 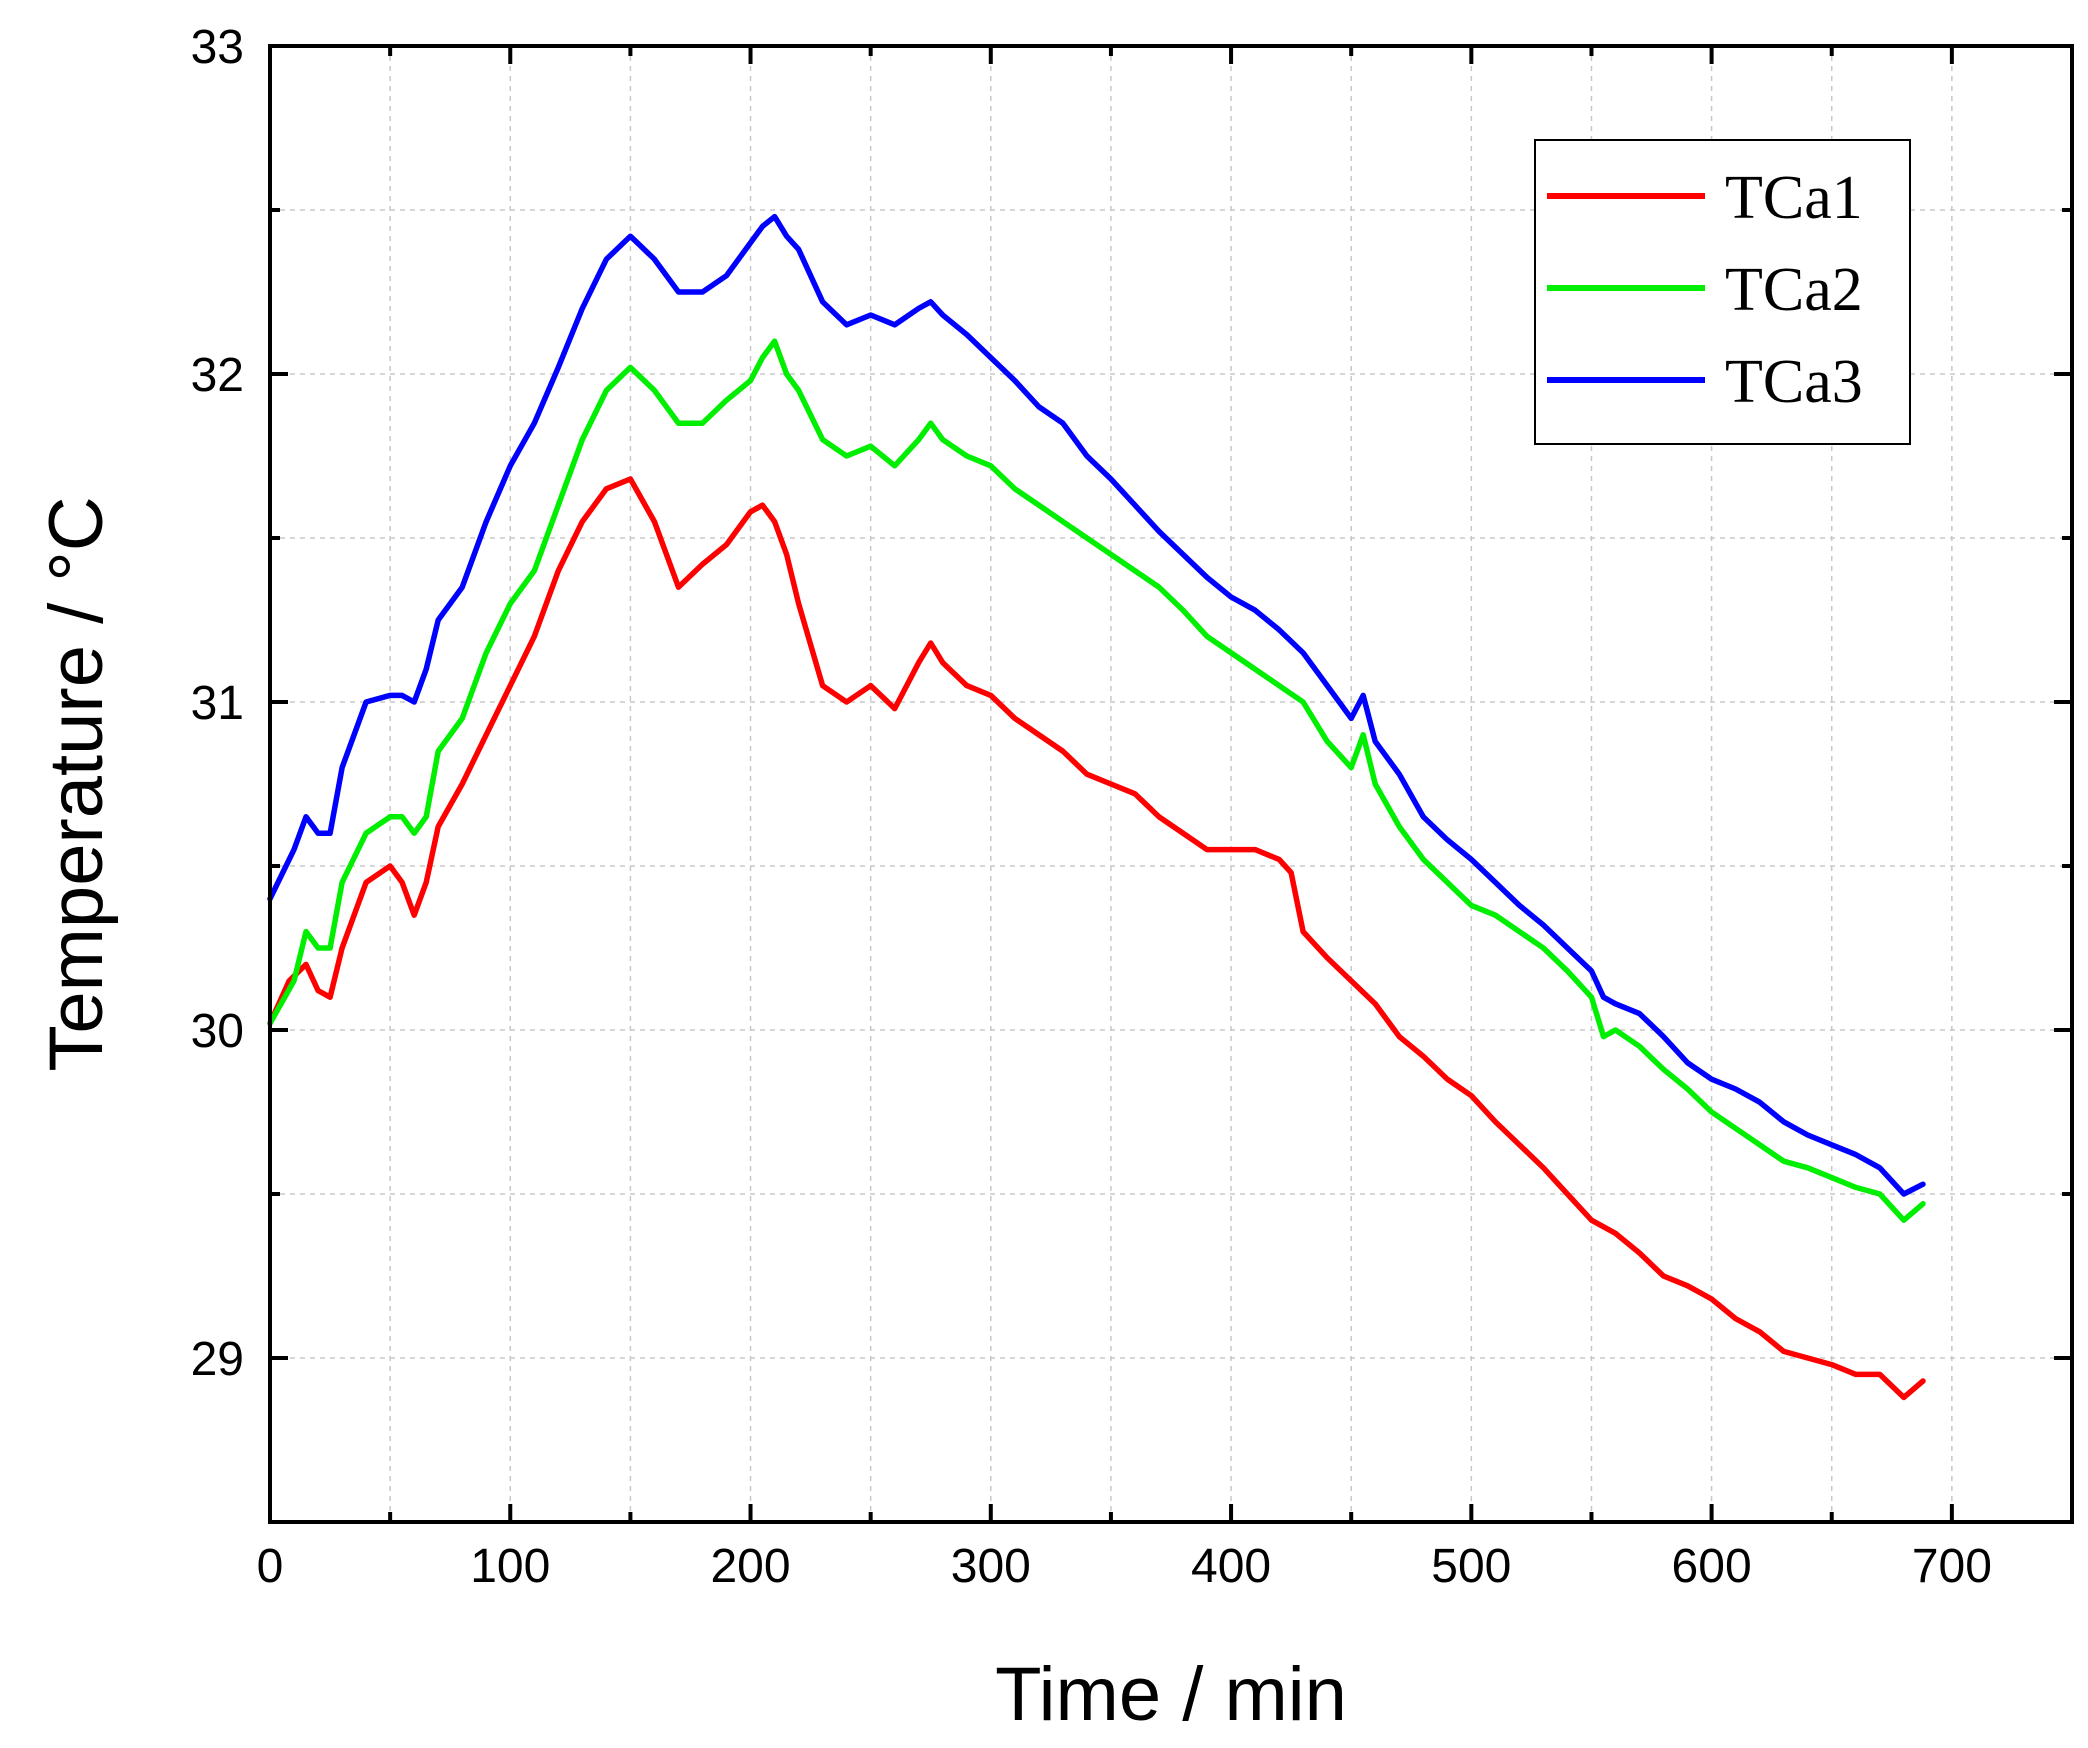 I want to click on y-tick-label: 29, so click(x=217, y=1359).